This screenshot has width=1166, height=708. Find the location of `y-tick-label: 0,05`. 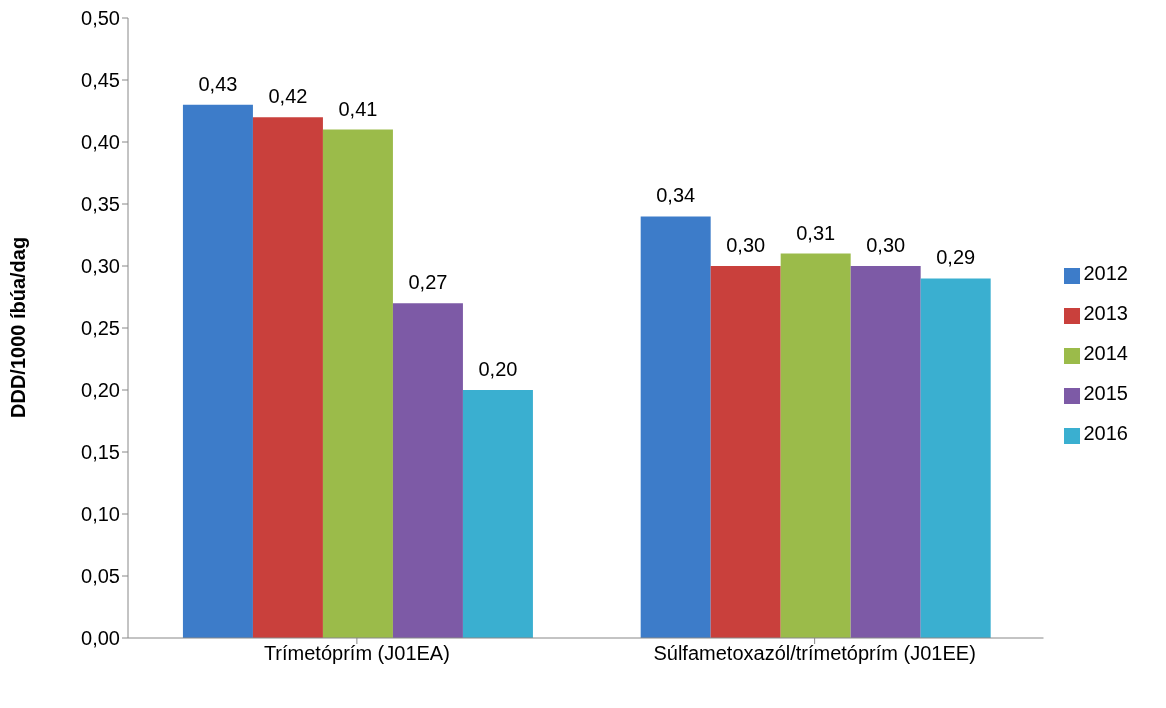

y-tick-label: 0,05 is located at coordinates (100, 576).